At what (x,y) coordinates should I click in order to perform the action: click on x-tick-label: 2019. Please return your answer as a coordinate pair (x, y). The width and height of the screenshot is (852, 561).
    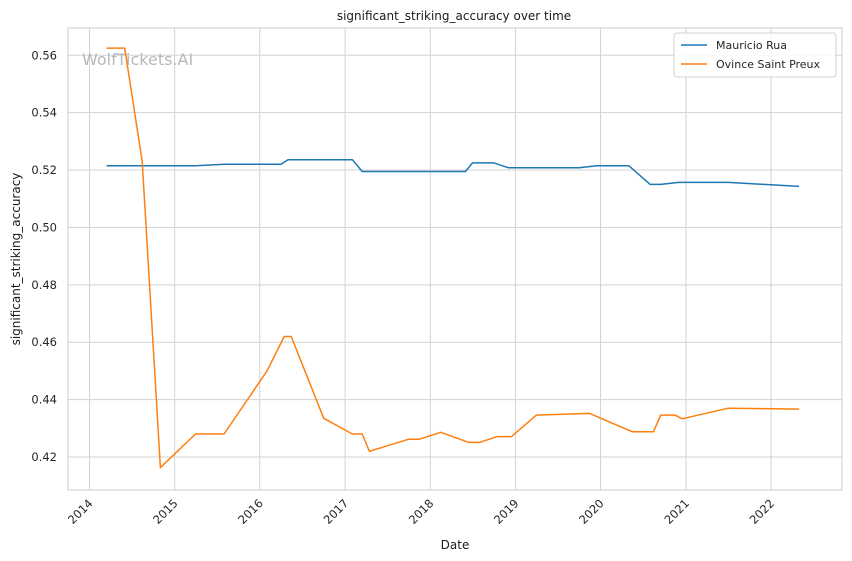
    Looking at the image, I should click on (506, 511).